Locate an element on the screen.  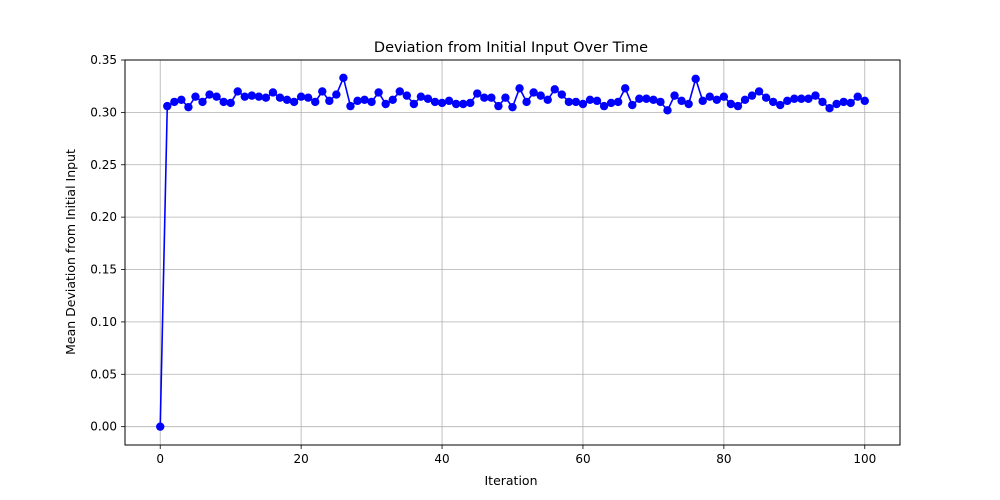
y-tick-label: 0.35 is located at coordinates (103, 60).